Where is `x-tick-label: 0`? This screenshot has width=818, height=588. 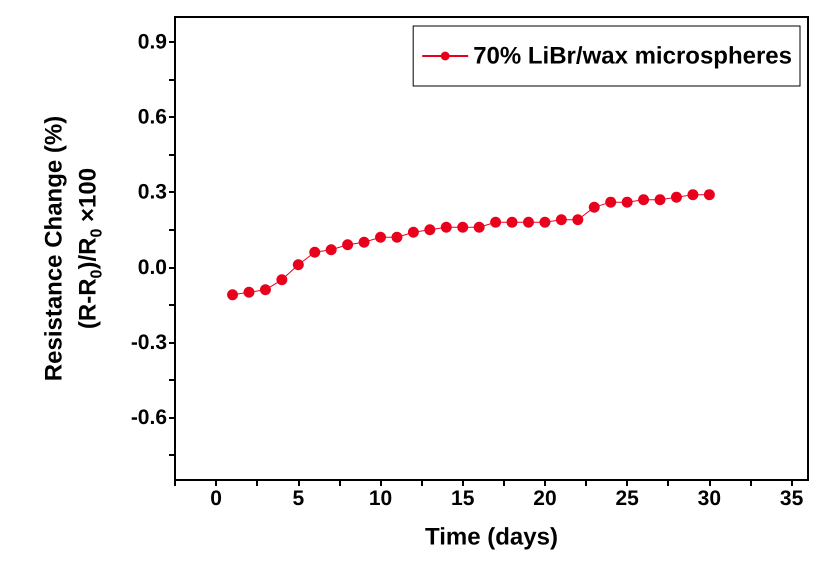 x-tick-label: 0 is located at coordinates (216, 498).